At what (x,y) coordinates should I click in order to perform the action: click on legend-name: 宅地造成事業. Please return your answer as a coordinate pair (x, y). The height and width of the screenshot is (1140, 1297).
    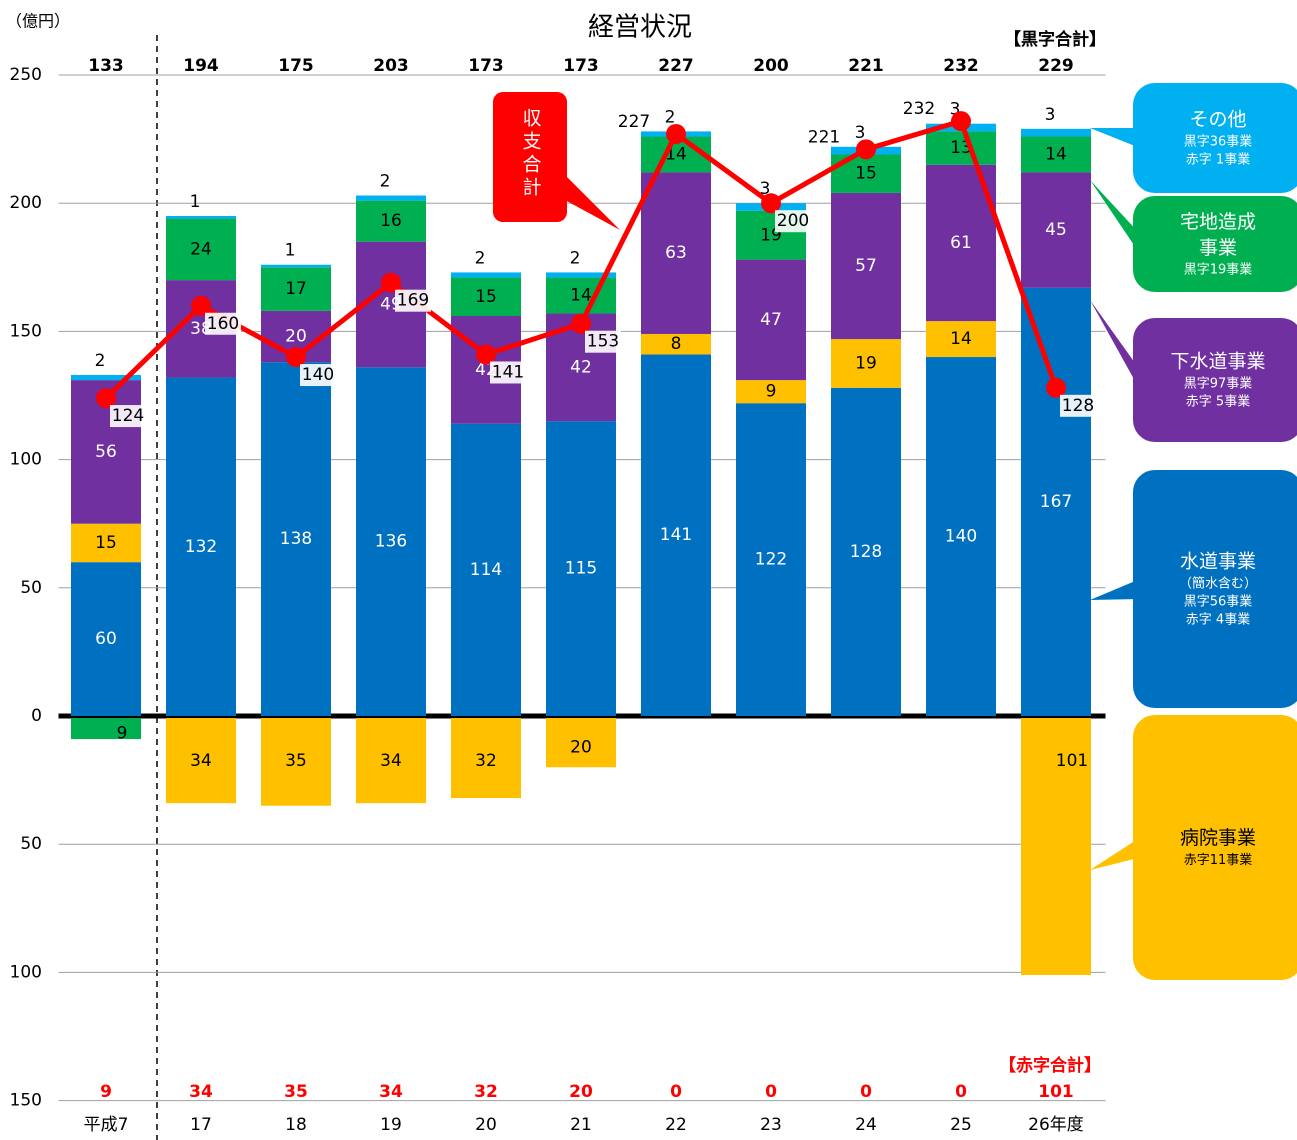
    Looking at the image, I should click on (1218, 235).